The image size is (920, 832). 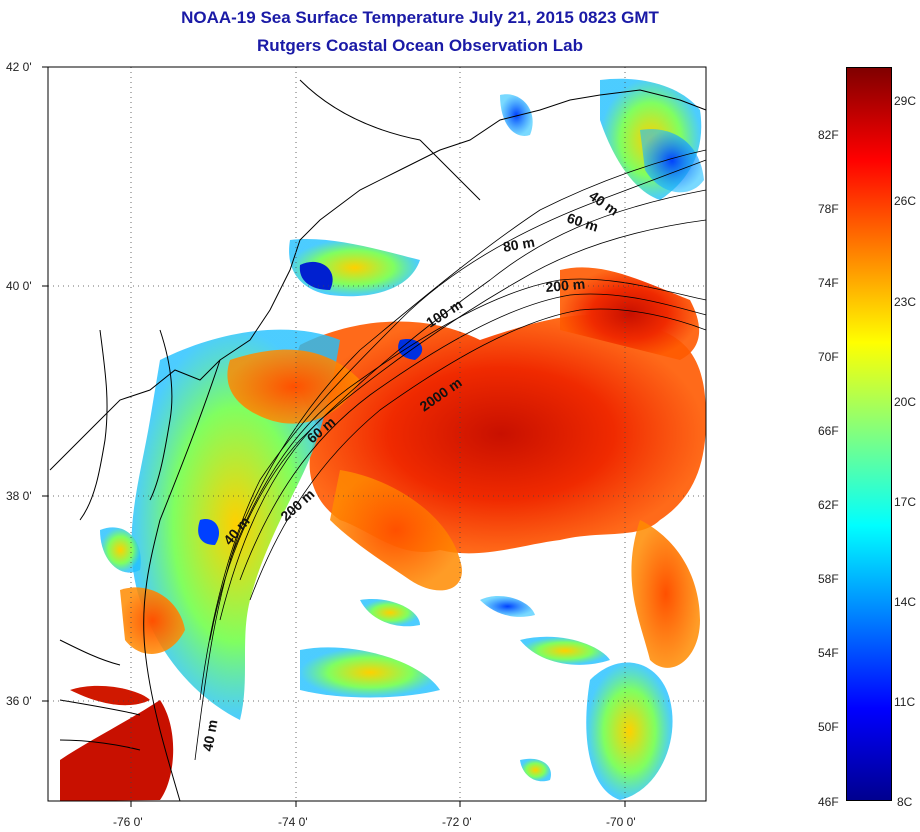 I want to click on lon-label: -70 0', so click(x=621, y=822).